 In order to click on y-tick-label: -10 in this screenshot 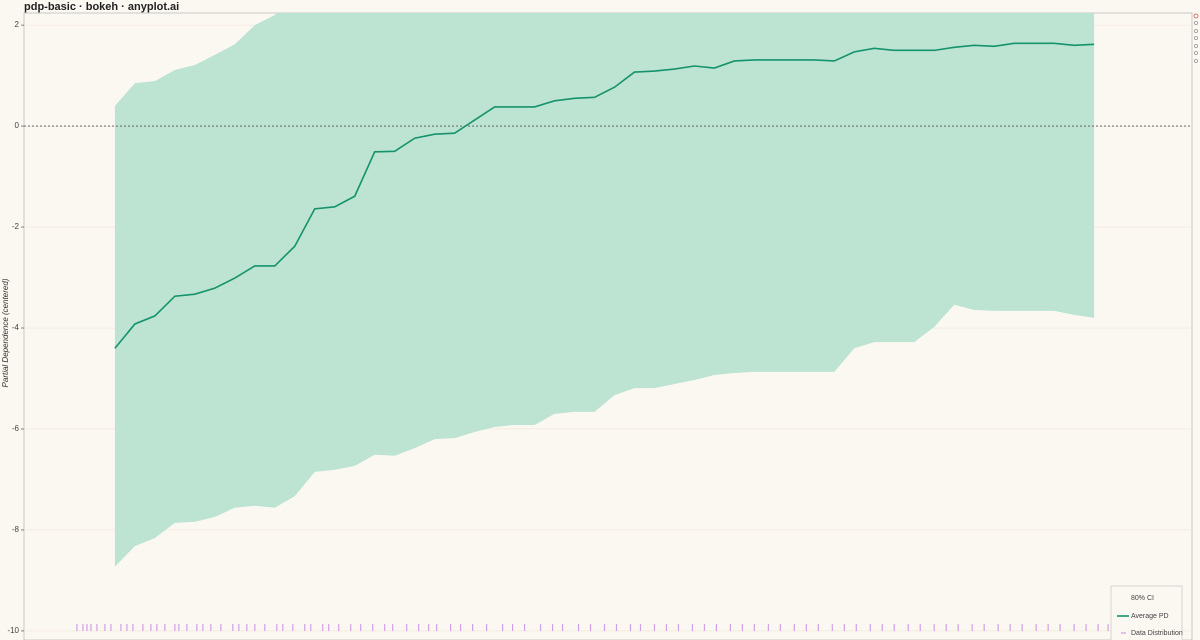, I will do `click(13, 630)`.